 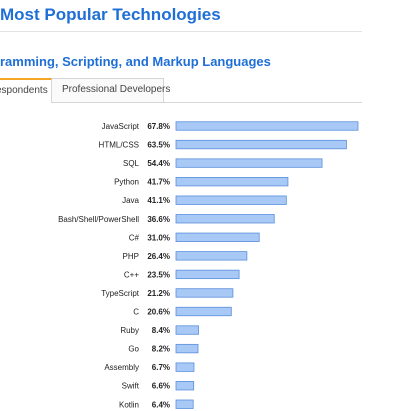 I want to click on page-title: Most Popular Technologies, so click(x=110, y=14).